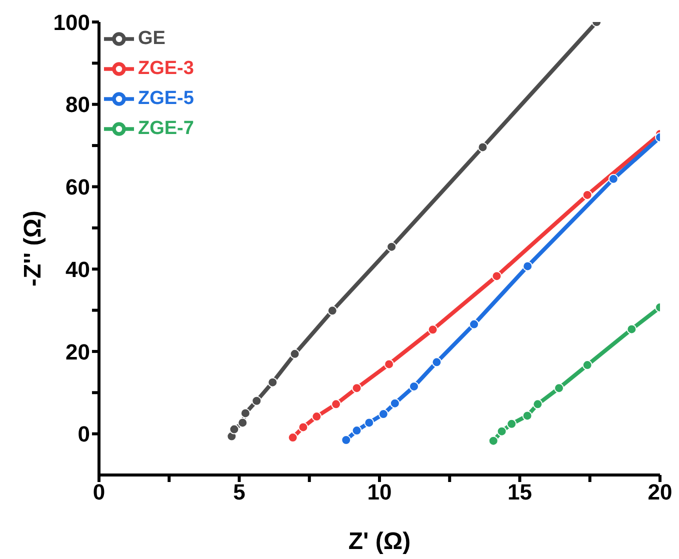 This screenshot has width=679, height=559. I want to click on x-tick-label: 15, so click(520, 492).